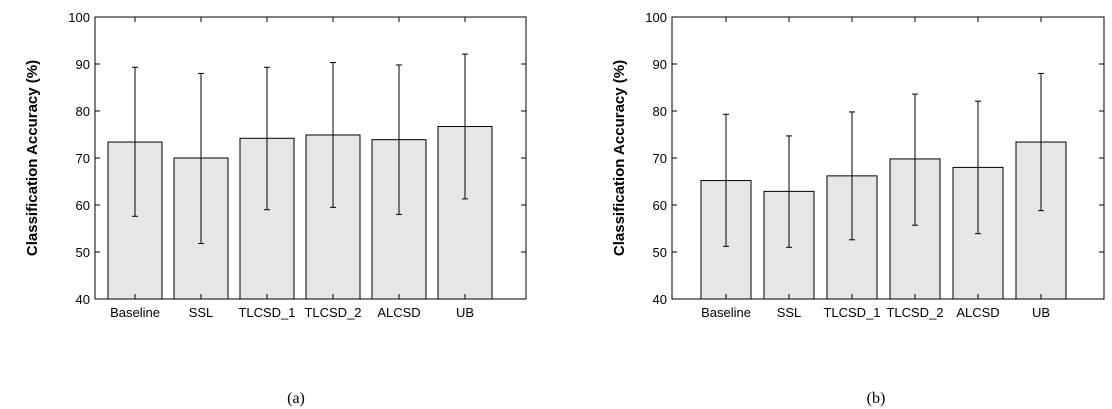 Image resolution: width=1112 pixels, height=409 pixels. Describe the element at coordinates (296, 398) in the screenshot. I see `panel-caption: (a)` at that location.